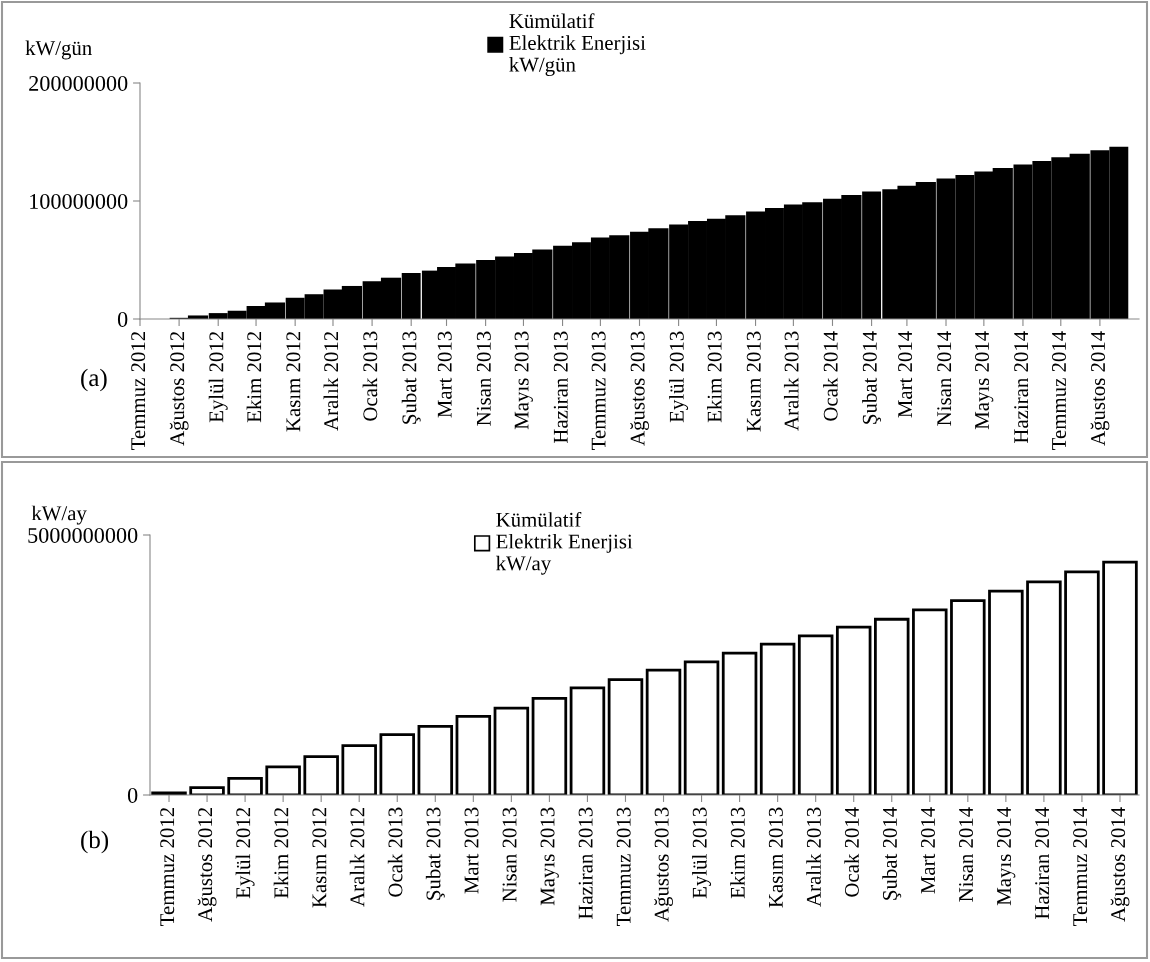 The width and height of the screenshot is (1150, 962). Describe the element at coordinates (564, 543) in the screenshot. I see `legend-label: Kümülatif Elektrik Enerjisi kW/ay` at that location.